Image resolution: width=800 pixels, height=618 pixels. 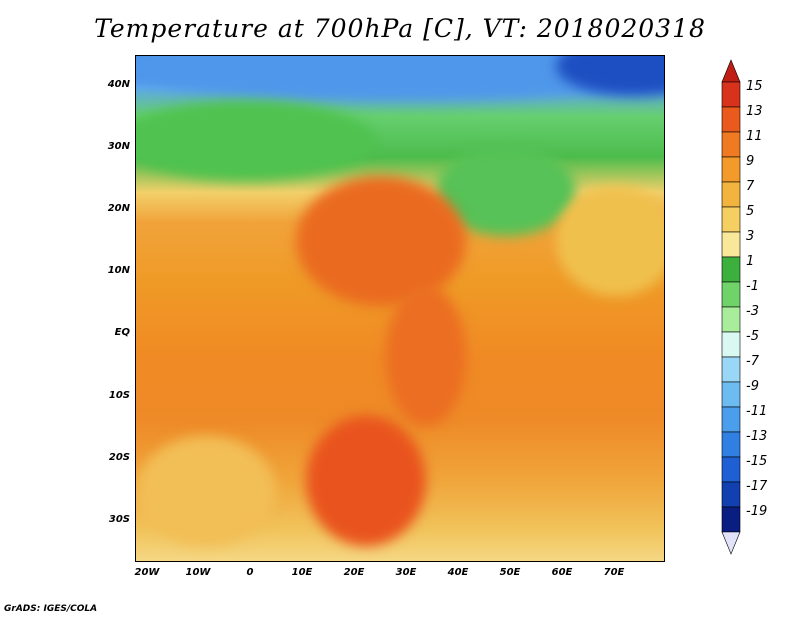 I want to click on lon-label-10e: 10E, so click(x=302, y=572).